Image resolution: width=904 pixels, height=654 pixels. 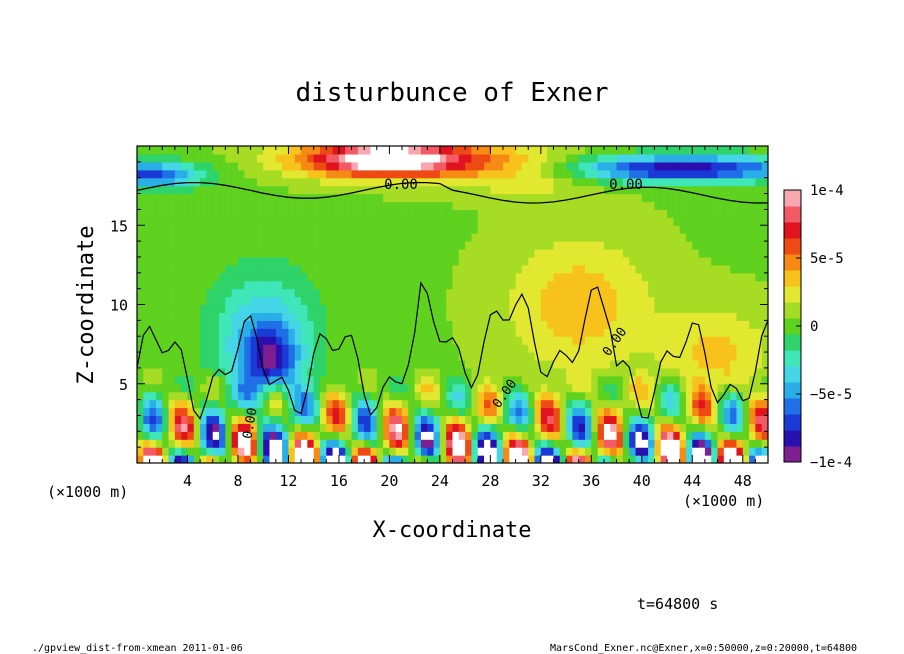 What do you see at coordinates (123, 385) in the screenshot?
I see `y-tick-label: 5` at bounding box center [123, 385].